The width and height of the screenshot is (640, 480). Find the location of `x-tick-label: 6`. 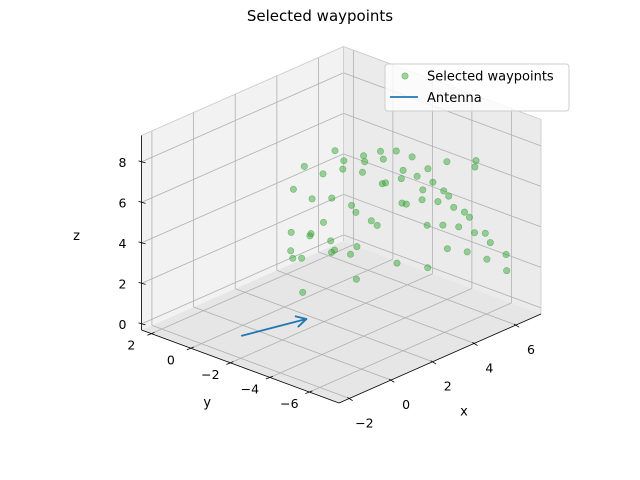

x-tick-label: 6 is located at coordinates (531, 349).